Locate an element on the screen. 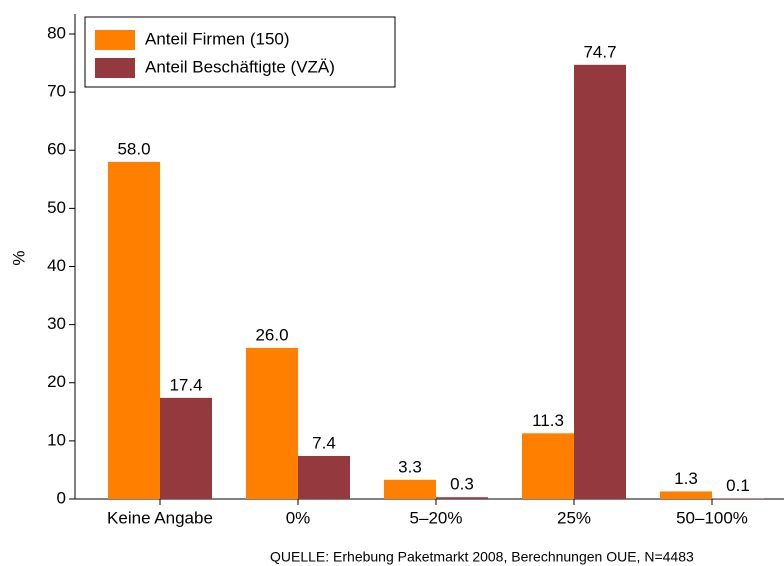 The width and height of the screenshot is (784, 566). value-label: 1.3 is located at coordinates (686, 478).